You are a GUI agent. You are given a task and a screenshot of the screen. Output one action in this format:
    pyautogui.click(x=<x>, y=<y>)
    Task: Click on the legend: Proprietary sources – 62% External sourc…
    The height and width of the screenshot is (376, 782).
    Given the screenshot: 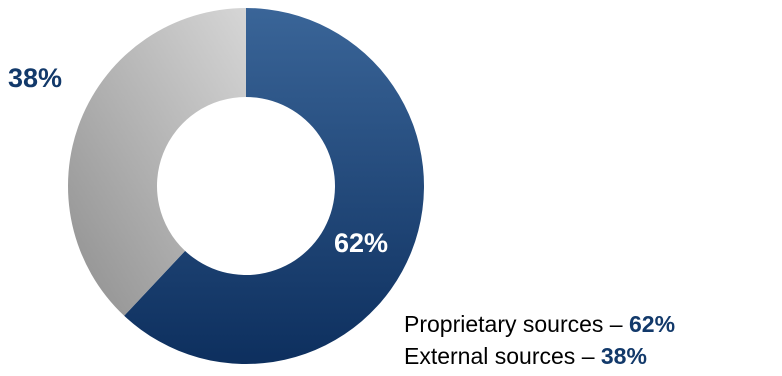 What is the action you would take?
    pyautogui.click(x=539, y=340)
    